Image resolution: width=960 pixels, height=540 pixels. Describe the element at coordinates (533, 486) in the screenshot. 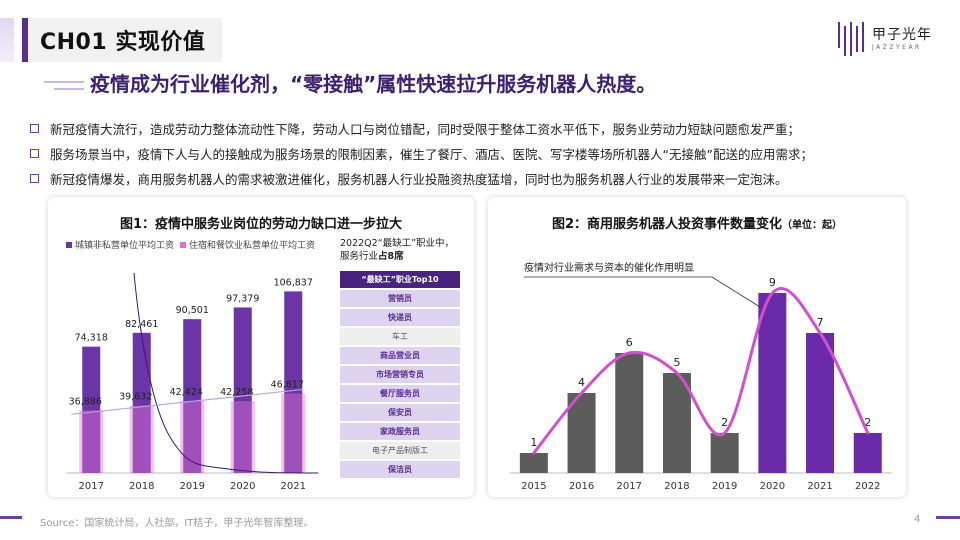

I see `x-tick-label: 2015` at that location.